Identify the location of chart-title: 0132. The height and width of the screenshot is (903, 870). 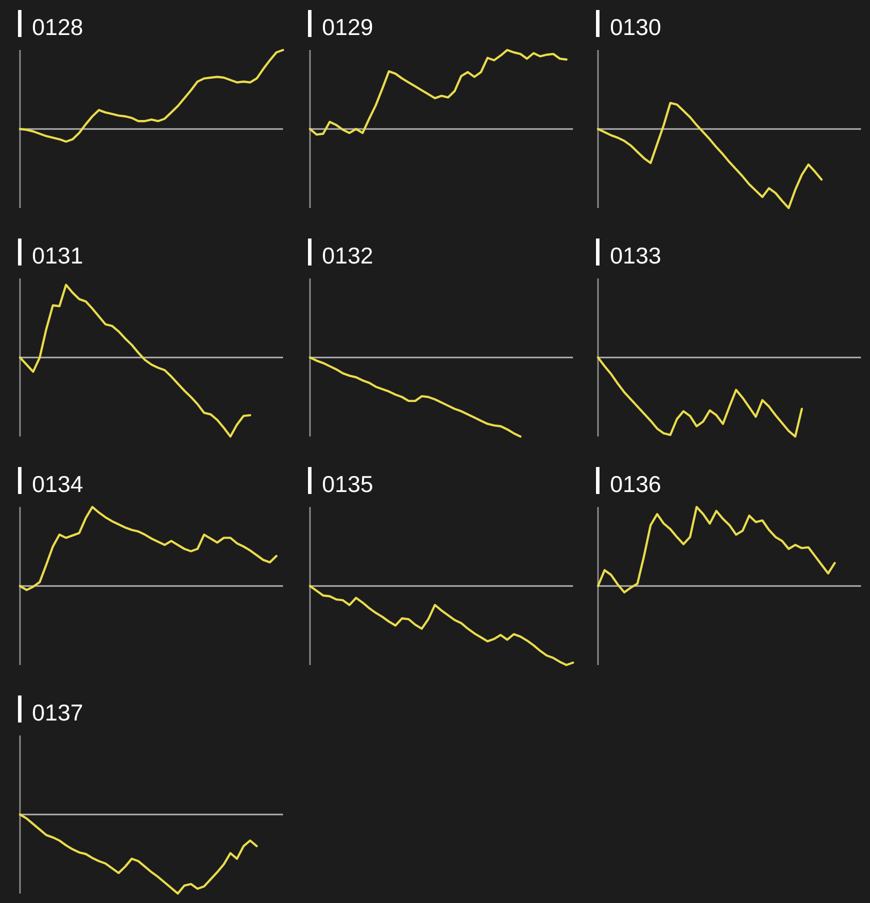
(348, 255).